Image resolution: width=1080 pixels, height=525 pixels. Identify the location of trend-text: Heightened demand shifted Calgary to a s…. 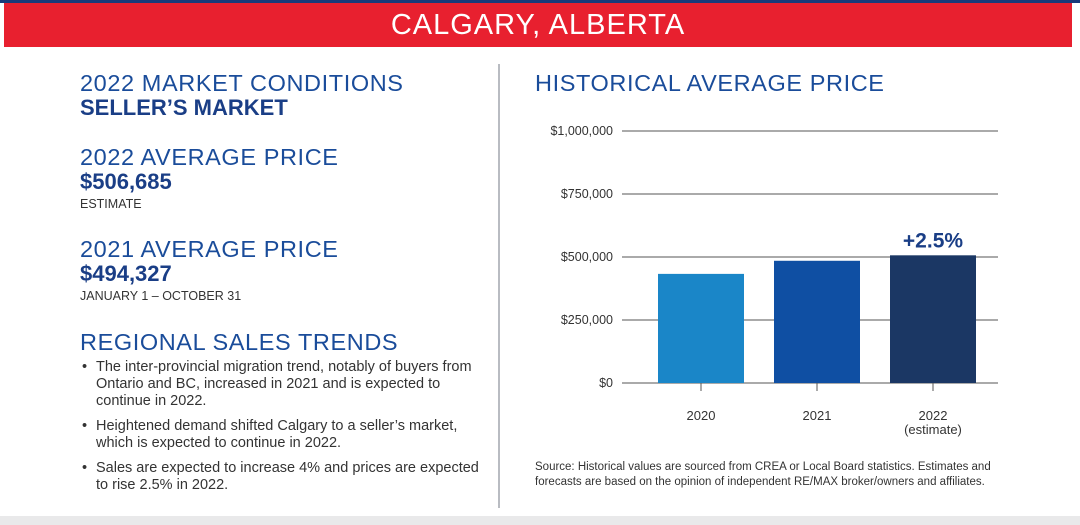
(277, 434).